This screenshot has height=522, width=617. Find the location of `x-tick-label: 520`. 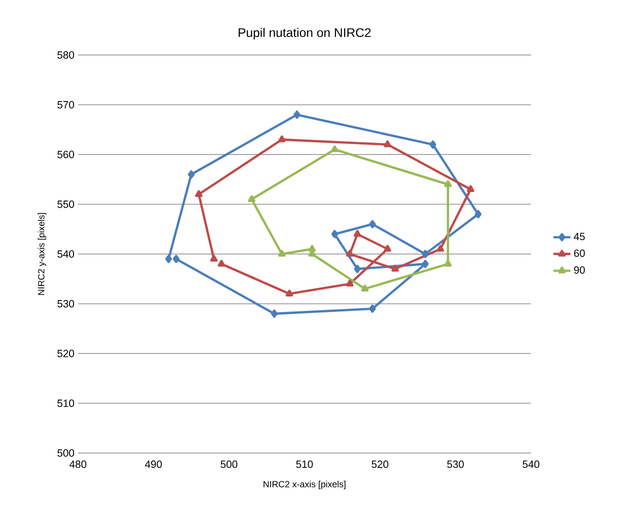

x-tick-label: 520 is located at coordinates (380, 464).